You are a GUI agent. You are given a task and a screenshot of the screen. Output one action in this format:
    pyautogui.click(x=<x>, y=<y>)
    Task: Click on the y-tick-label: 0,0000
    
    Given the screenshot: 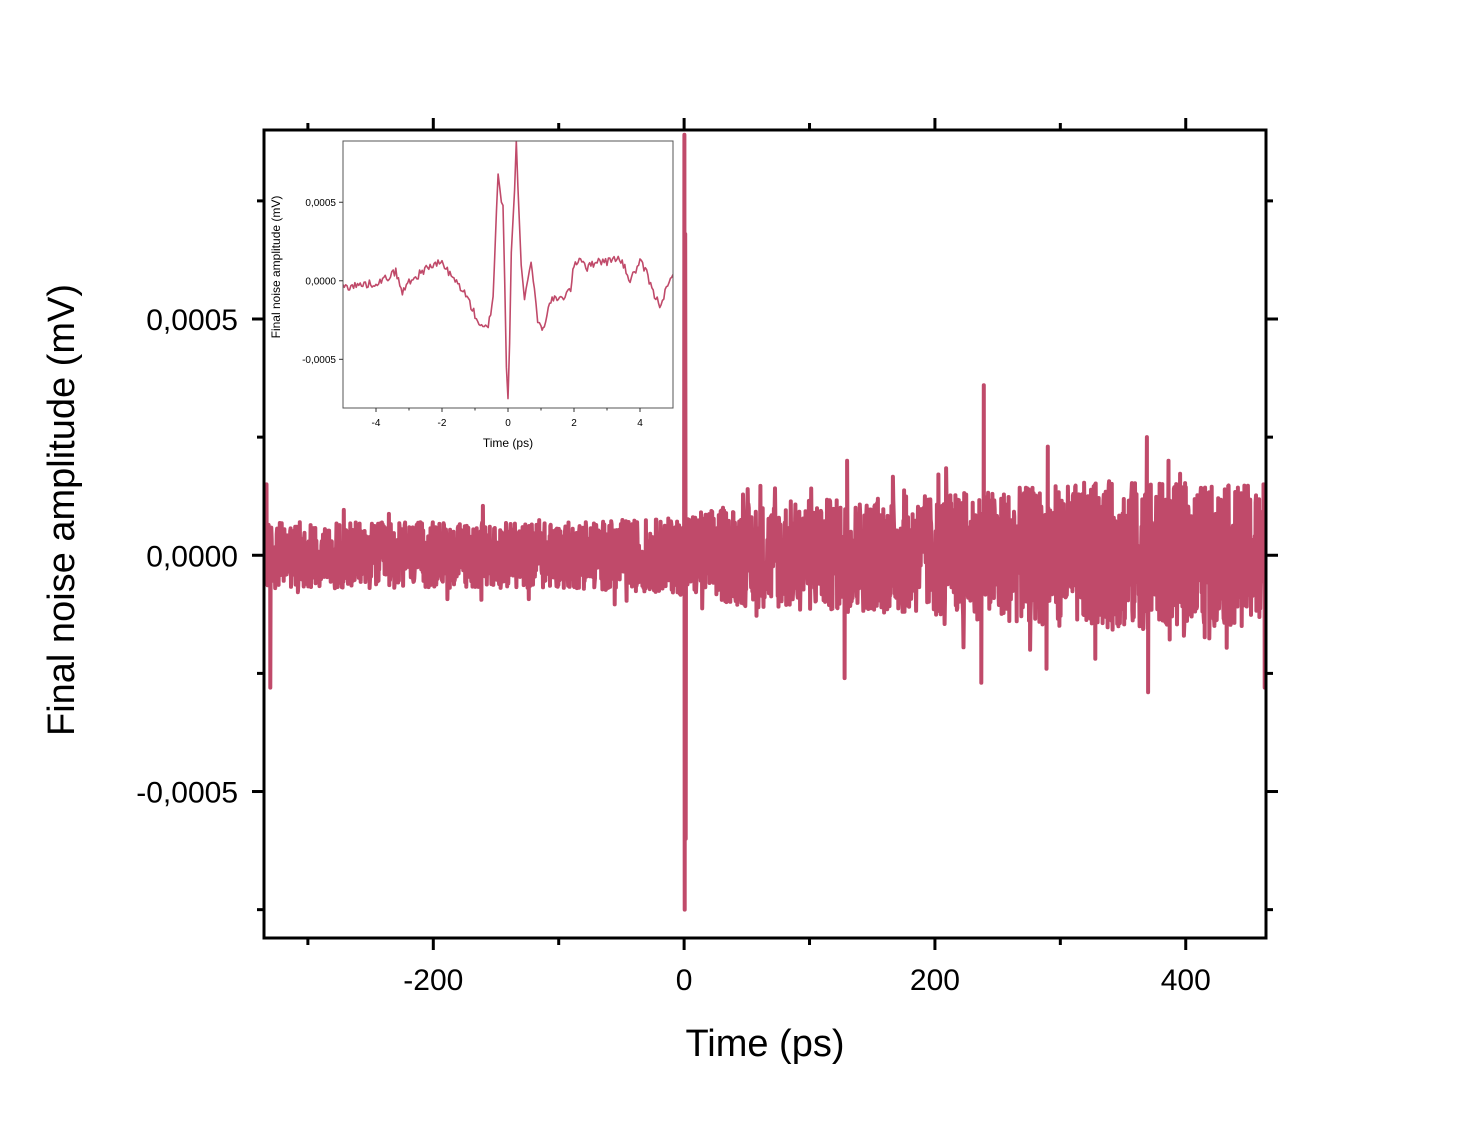 What is the action you would take?
    pyautogui.click(x=192, y=556)
    